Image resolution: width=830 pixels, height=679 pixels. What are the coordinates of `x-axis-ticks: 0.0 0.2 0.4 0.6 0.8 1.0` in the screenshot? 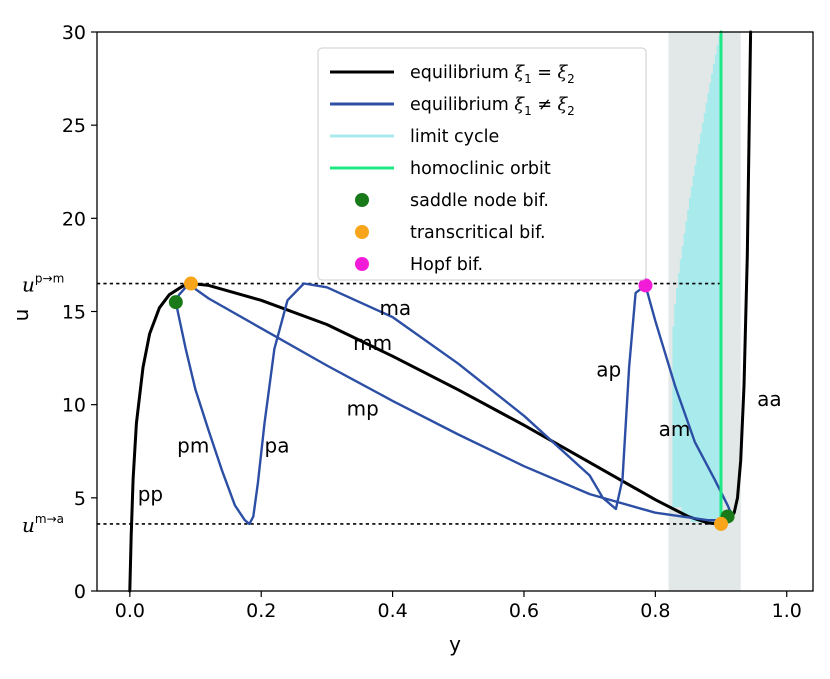 It's located at (458, 606).